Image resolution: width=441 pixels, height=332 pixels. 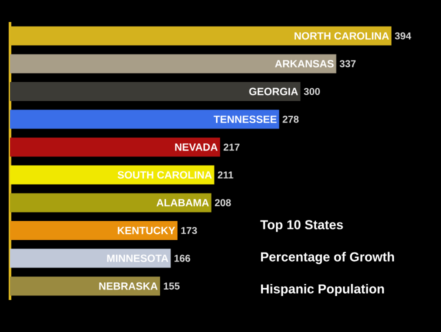 What do you see at coordinates (128, 286) in the screenshot?
I see `y-tick-label: NEBRASKA` at bounding box center [128, 286].